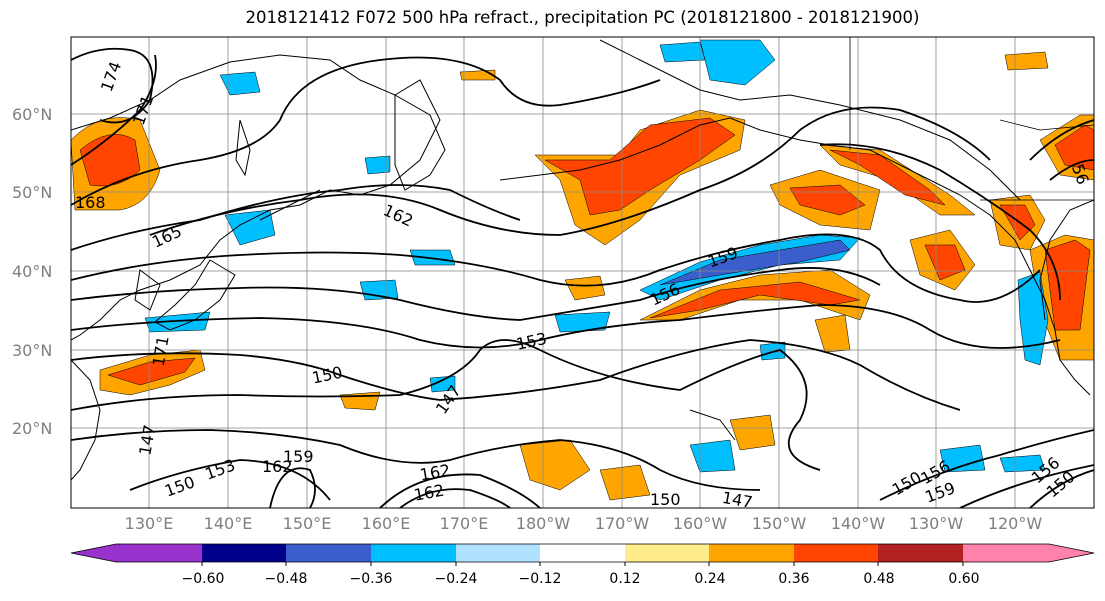 This screenshot has width=1105, height=601. I want to click on colorbar-tick-label: −0.12, so click(540, 579).